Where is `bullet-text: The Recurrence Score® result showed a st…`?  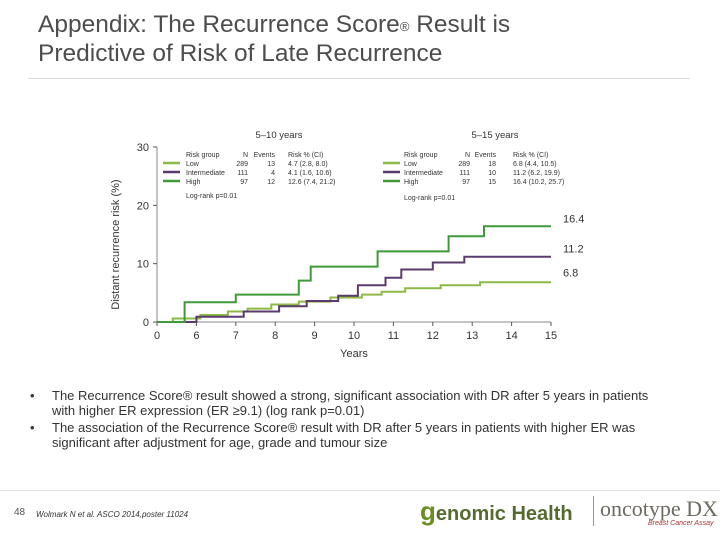 bullet-text: The Recurrence Score® result showed a st… is located at coordinates (350, 403).